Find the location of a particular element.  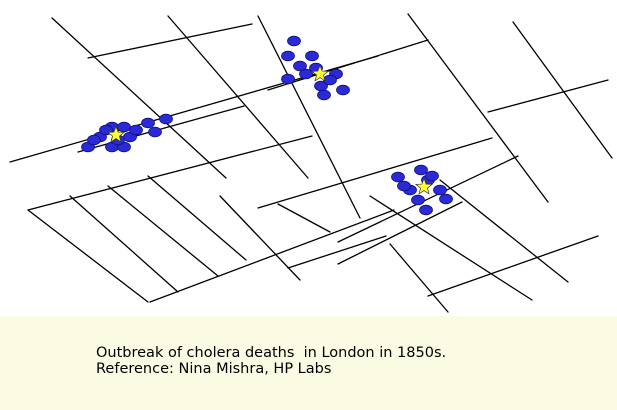

pump-star-icon-west is located at coordinates (116, 134).